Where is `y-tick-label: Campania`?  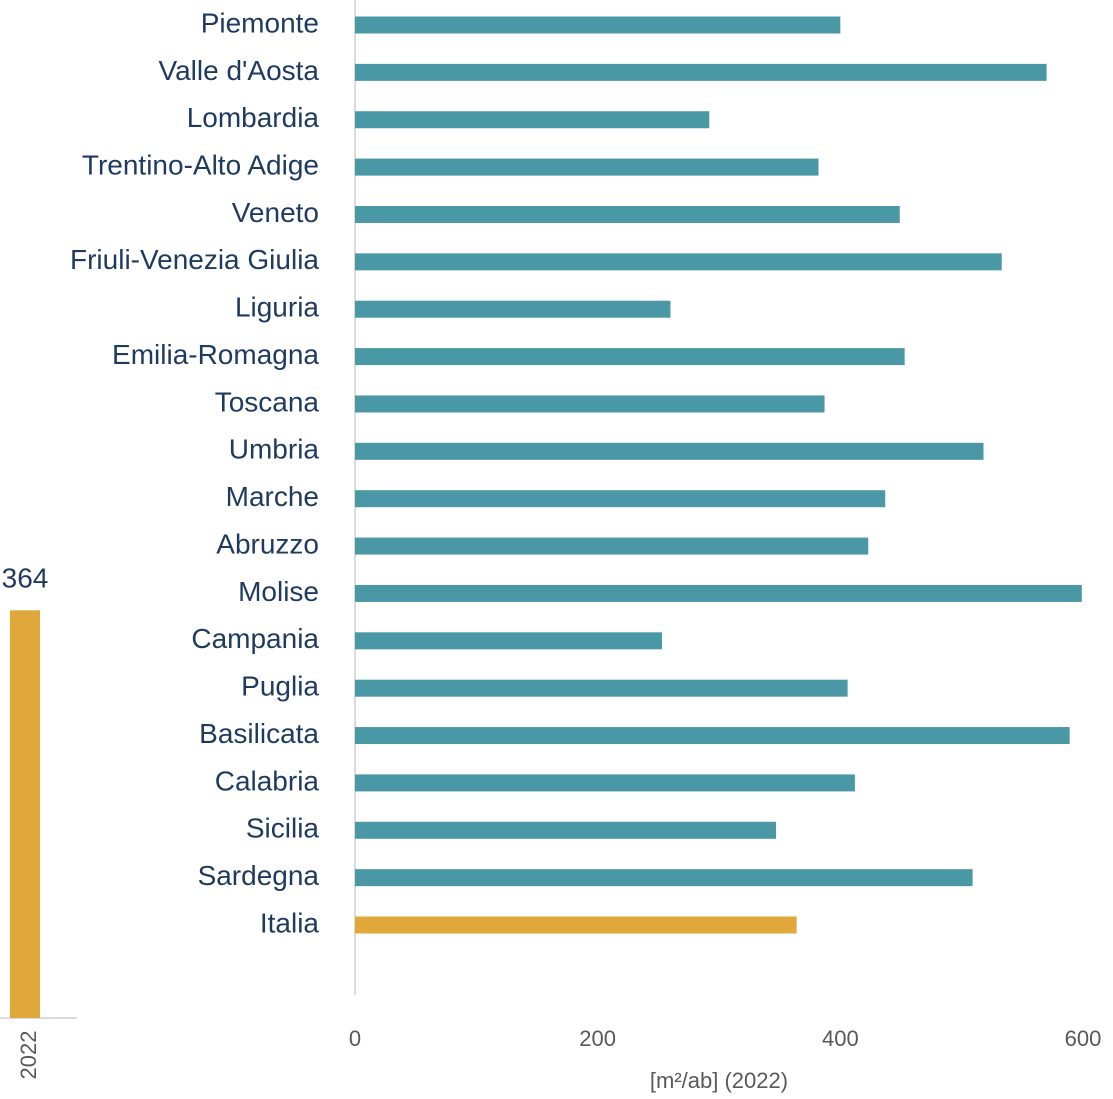
y-tick-label: Campania is located at coordinates (255, 638).